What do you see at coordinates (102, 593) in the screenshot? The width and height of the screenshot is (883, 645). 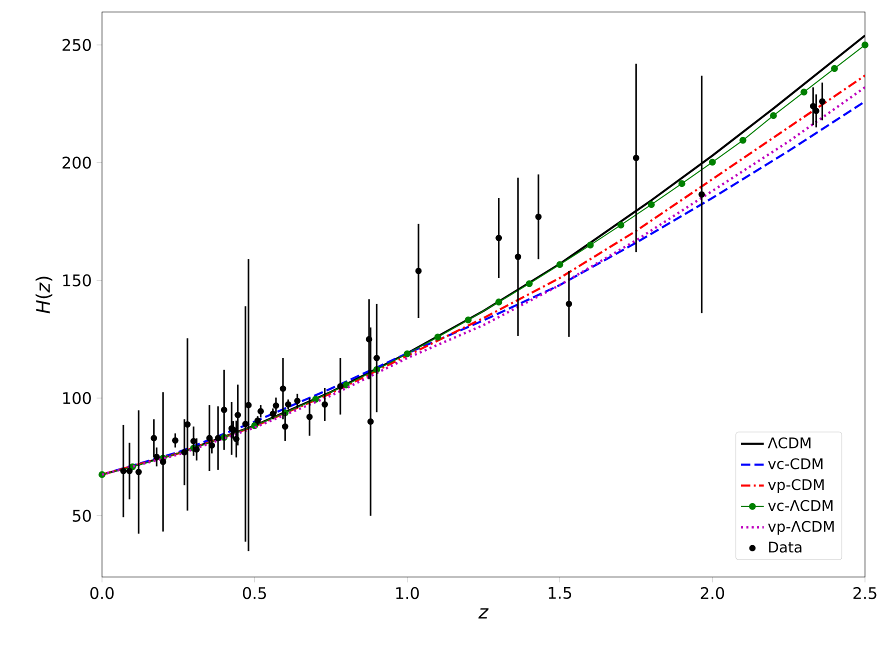 I see `x-tick-label: 0.0` at bounding box center [102, 593].